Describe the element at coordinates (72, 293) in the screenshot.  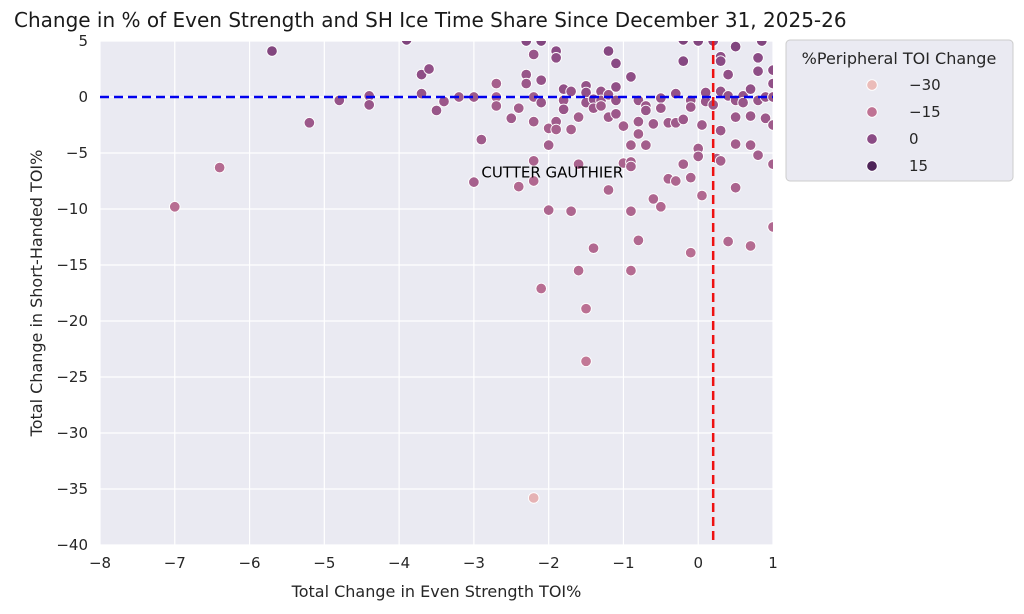
I see `y-axis-ticks: 5 0 −5 −10 −15 −20 −25 −30 −35 −40` at that location.